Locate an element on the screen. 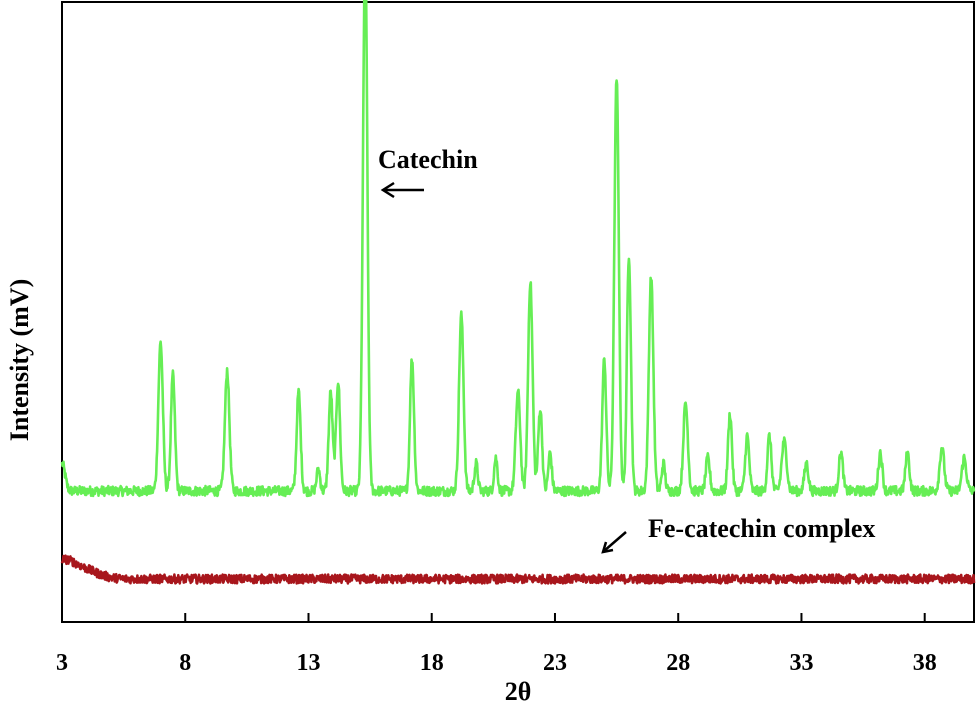 This screenshot has height=715, width=980. annotation-catechin-label: Catechin is located at coordinates (428, 159).